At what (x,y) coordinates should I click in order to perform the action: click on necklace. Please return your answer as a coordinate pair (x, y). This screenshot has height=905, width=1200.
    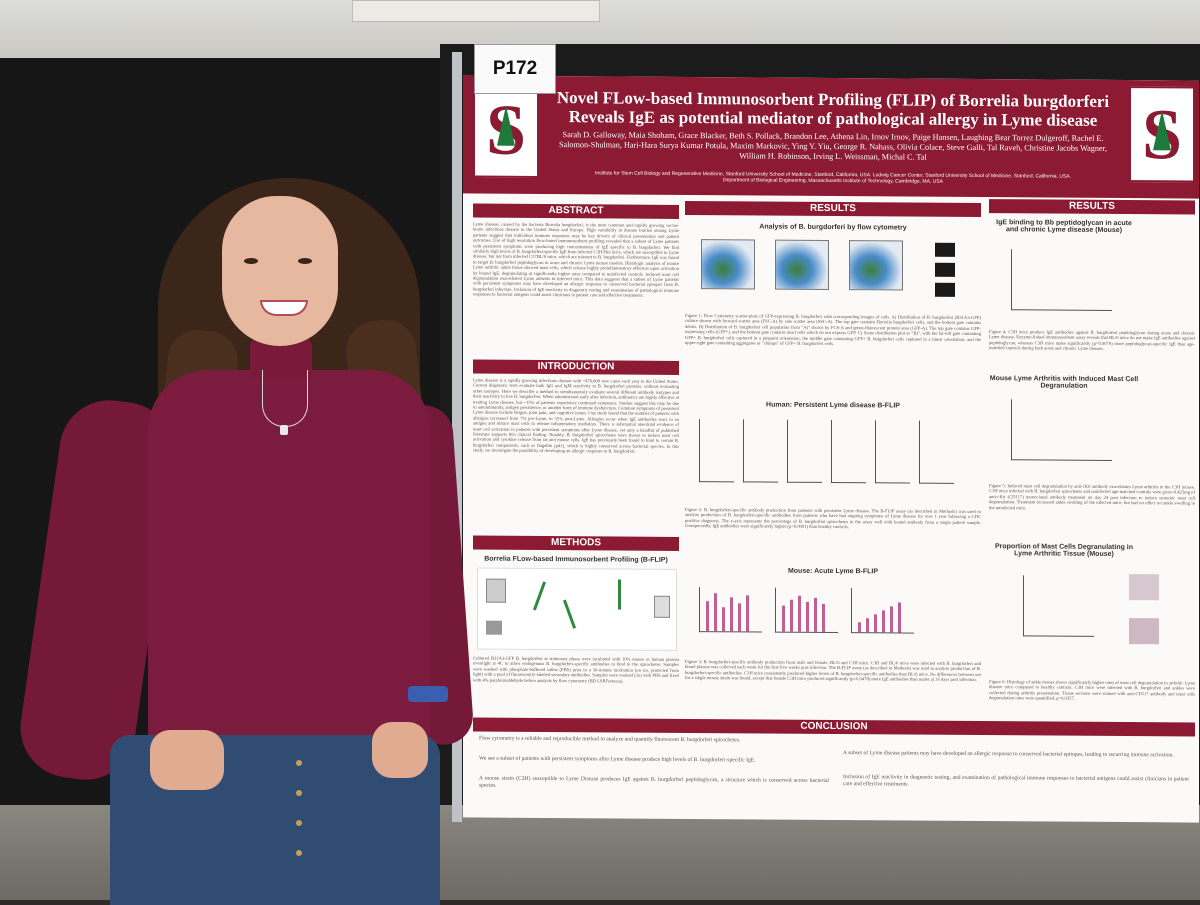
    Looking at the image, I should click on (285, 398).